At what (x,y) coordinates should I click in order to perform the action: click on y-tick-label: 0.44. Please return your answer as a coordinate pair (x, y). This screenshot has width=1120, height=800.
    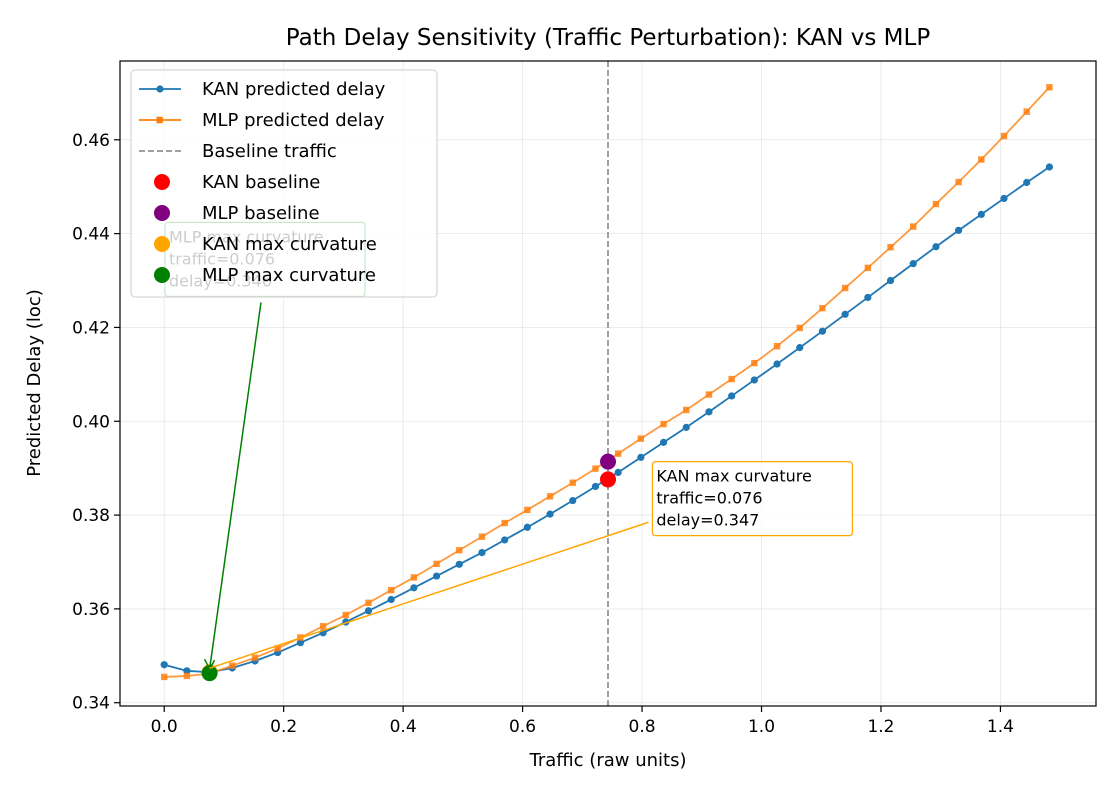
    Looking at the image, I should click on (91, 235).